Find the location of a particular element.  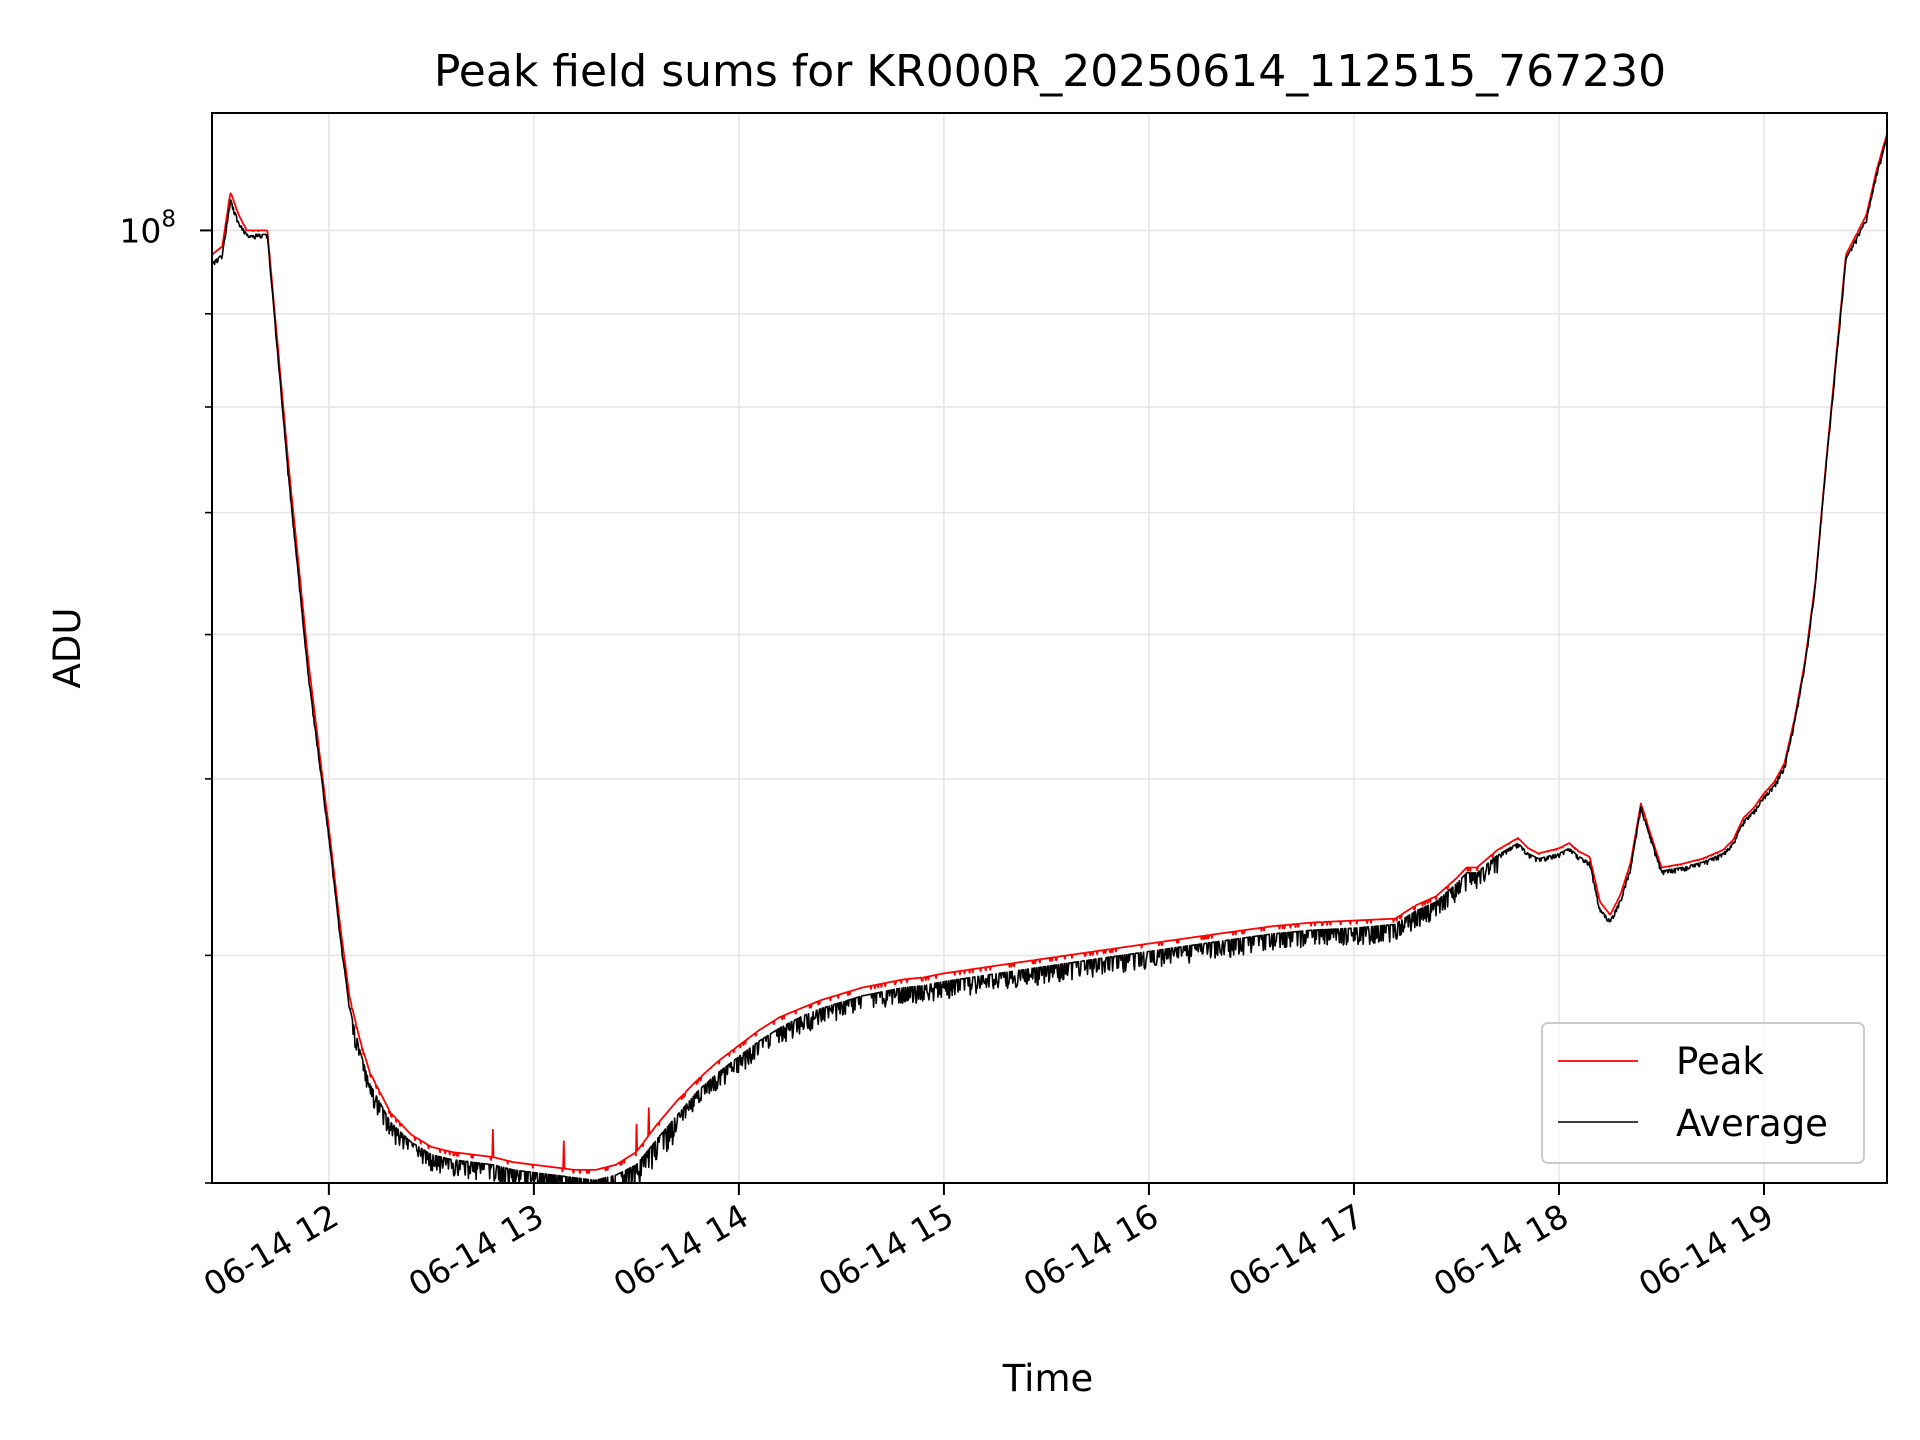

legend: Peak Average is located at coordinates (1703, 1093).